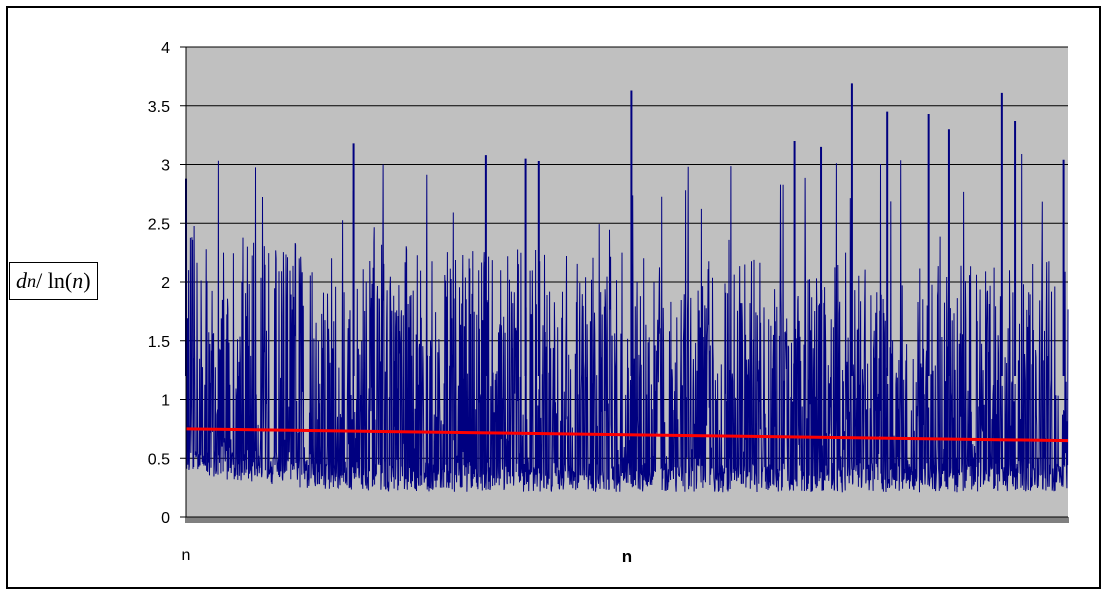 This screenshot has width=1109, height=597. I want to click on y-tick-label: 4, so click(165, 48).